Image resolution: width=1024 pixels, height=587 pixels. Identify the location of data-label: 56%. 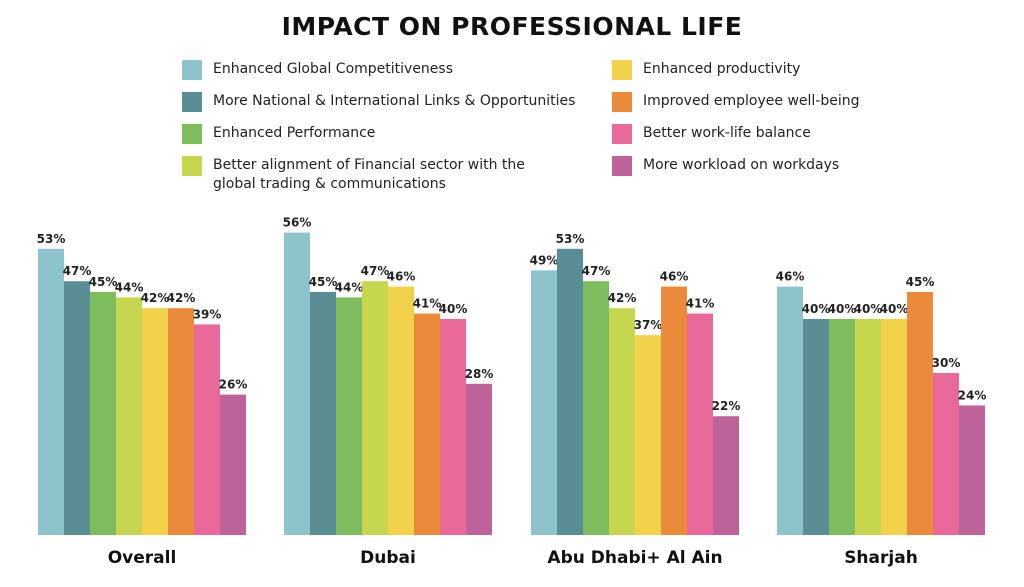
(297, 223).